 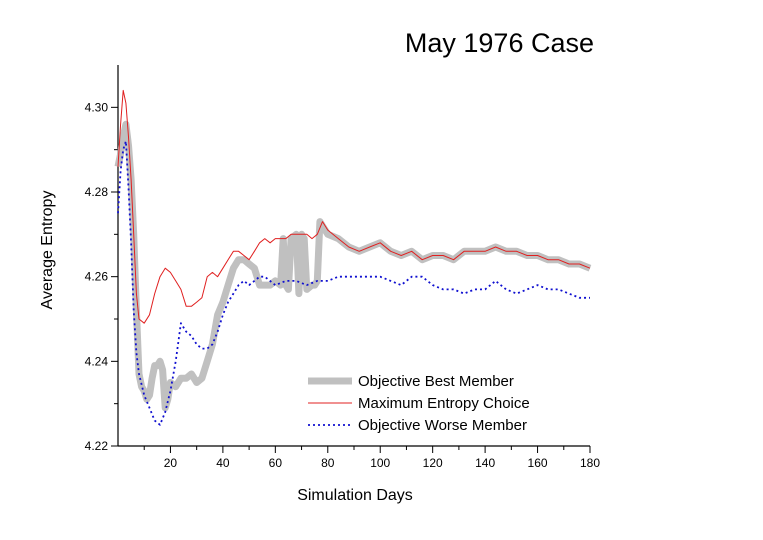 What do you see at coordinates (328, 463) in the screenshot?
I see `x-tick-label: 80` at bounding box center [328, 463].